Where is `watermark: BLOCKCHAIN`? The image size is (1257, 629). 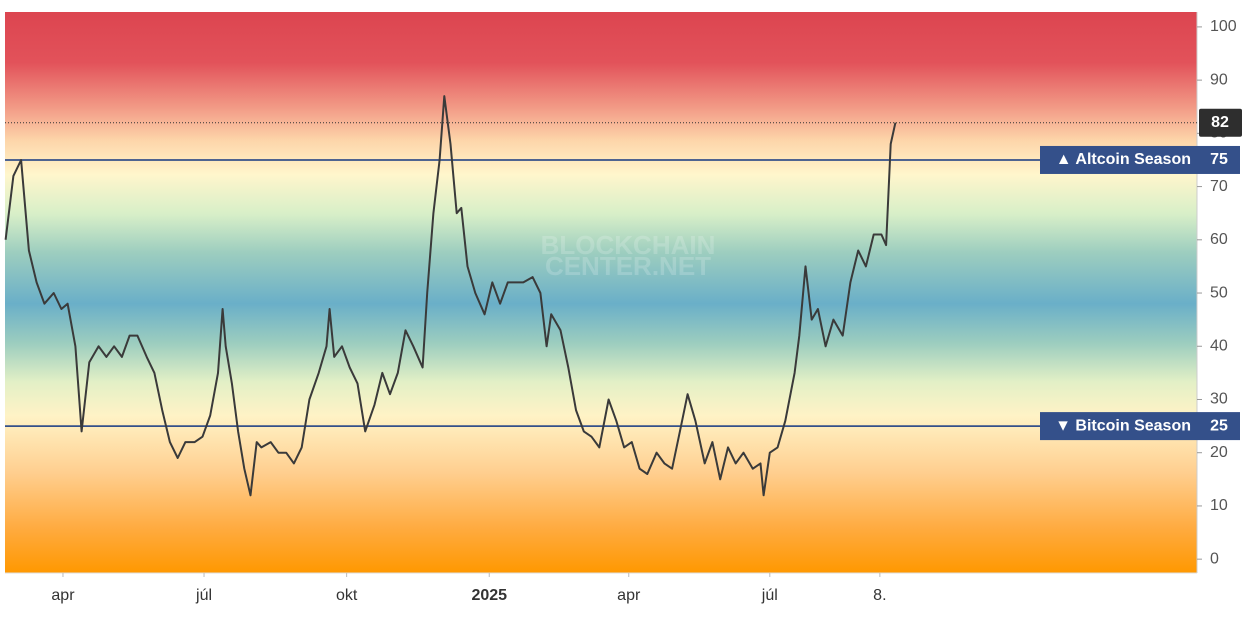
watermark: BLOCKCHAIN is located at coordinates (628, 245).